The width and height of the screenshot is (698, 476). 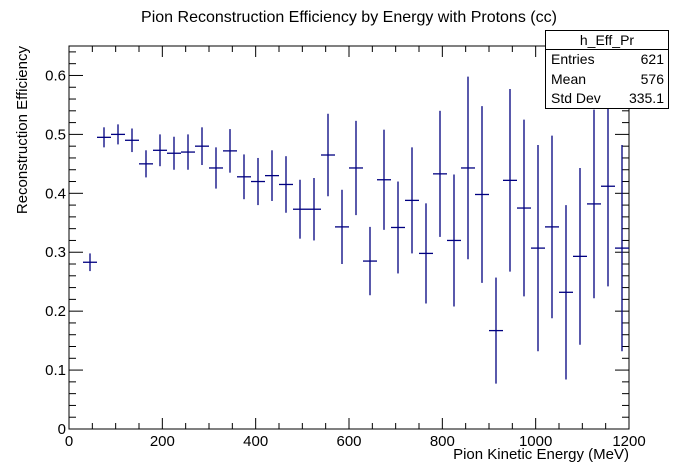 What do you see at coordinates (55, 193) in the screenshot?
I see `y-tick-label: 0.4` at bounding box center [55, 193].